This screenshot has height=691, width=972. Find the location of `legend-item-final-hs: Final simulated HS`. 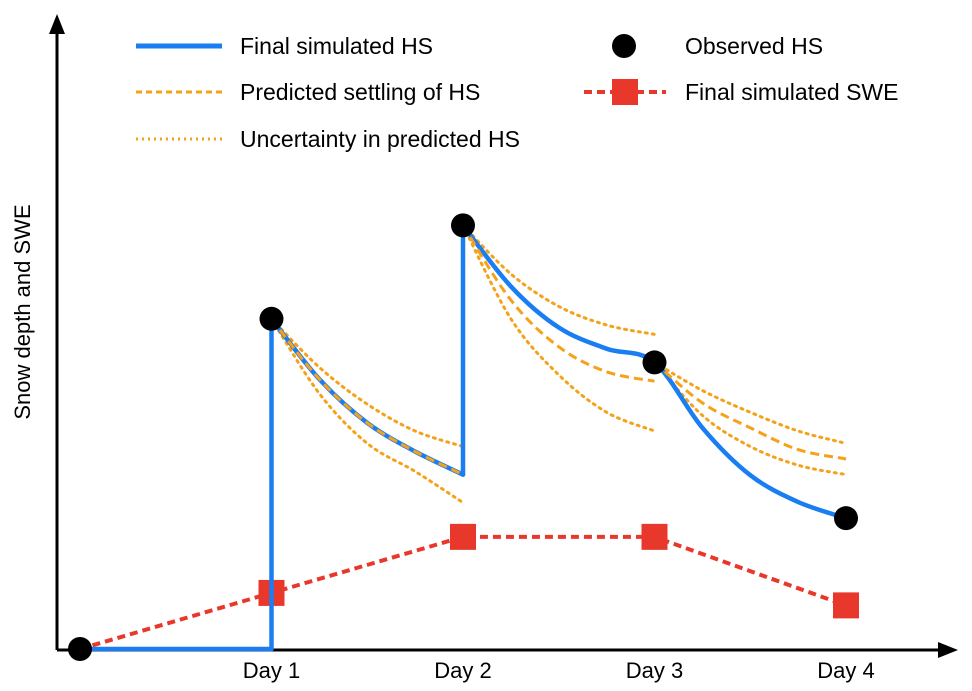

legend-item-final-hs: Final simulated HS is located at coordinates (284, 46).